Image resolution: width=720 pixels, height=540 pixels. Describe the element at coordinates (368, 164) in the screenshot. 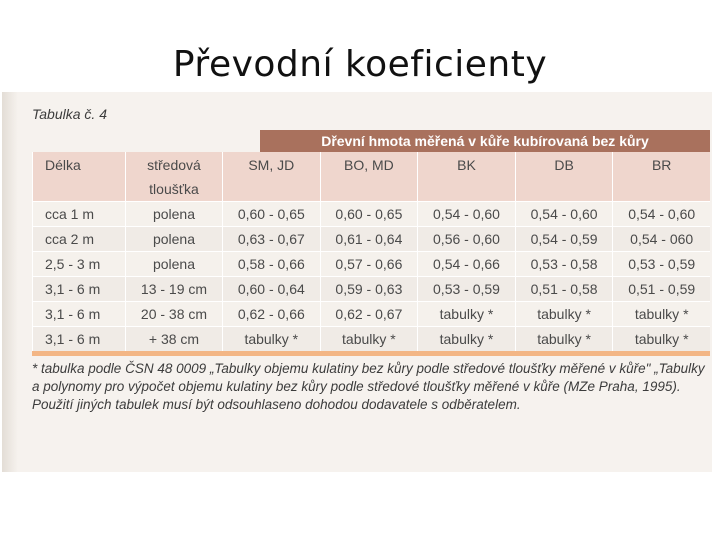

I see `column-header-species: BO, MD` at that location.